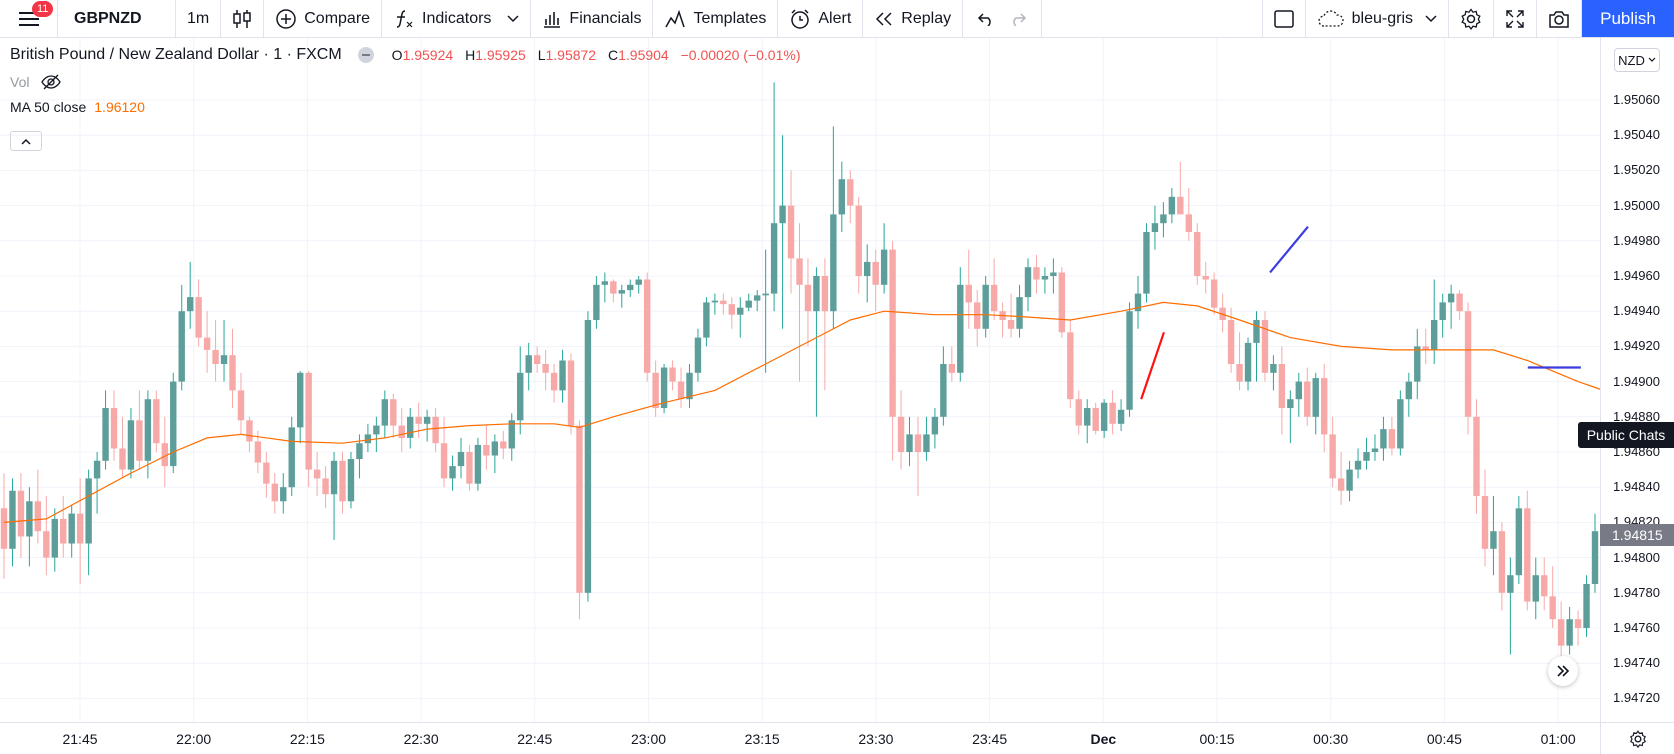 The image size is (1674, 754). I want to click on time-tick-label: 22:30, so click(421, 739).